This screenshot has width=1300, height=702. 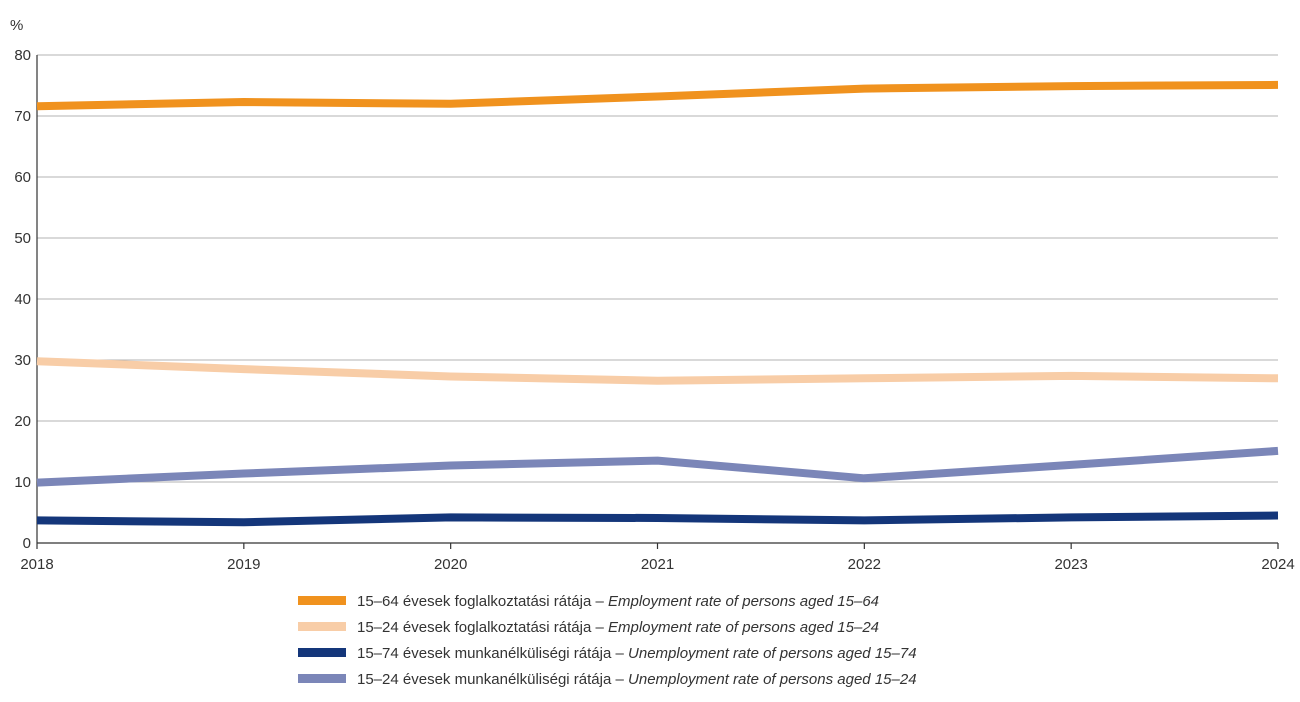 I want to click on legend-label-en: Unemployment rate of persons aged 15–24, so click(x=772, y=679).